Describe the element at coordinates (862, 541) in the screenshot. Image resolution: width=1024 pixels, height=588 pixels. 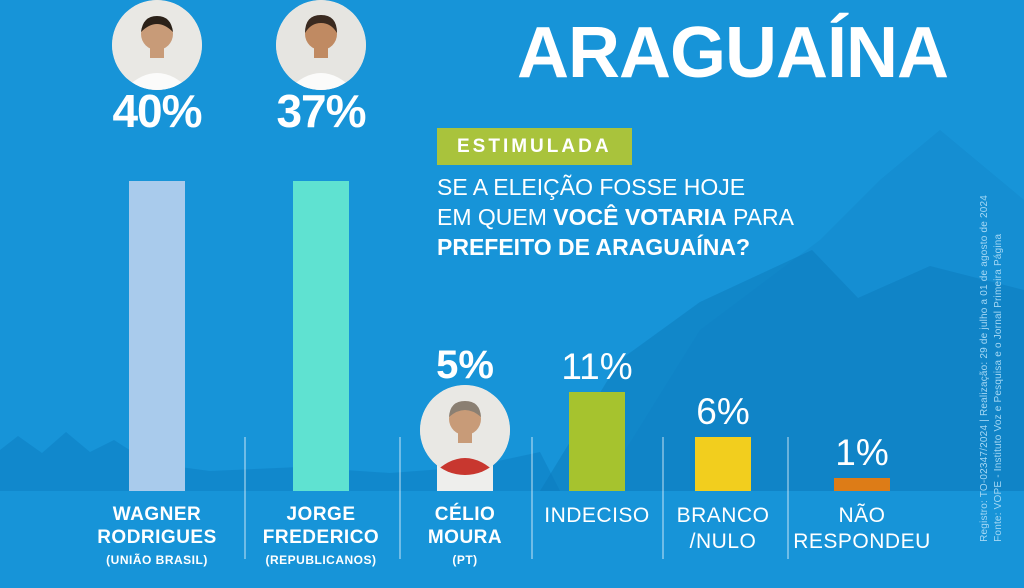
I see `category-name: RESPONDEU` at that location.